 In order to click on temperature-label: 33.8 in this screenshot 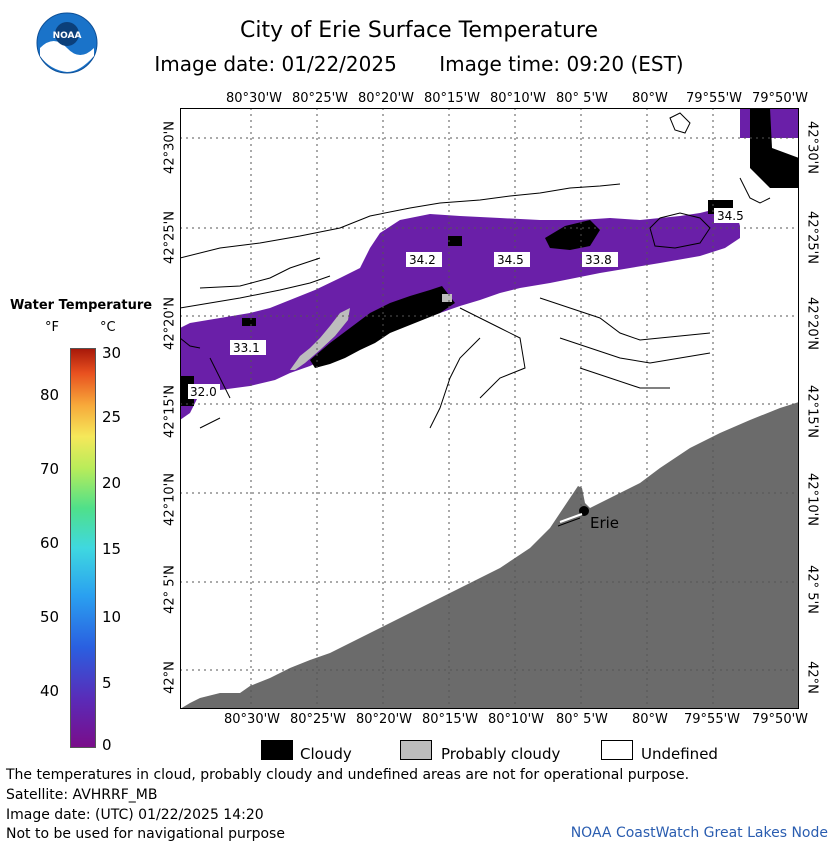, I will do `click(598, 260)`.